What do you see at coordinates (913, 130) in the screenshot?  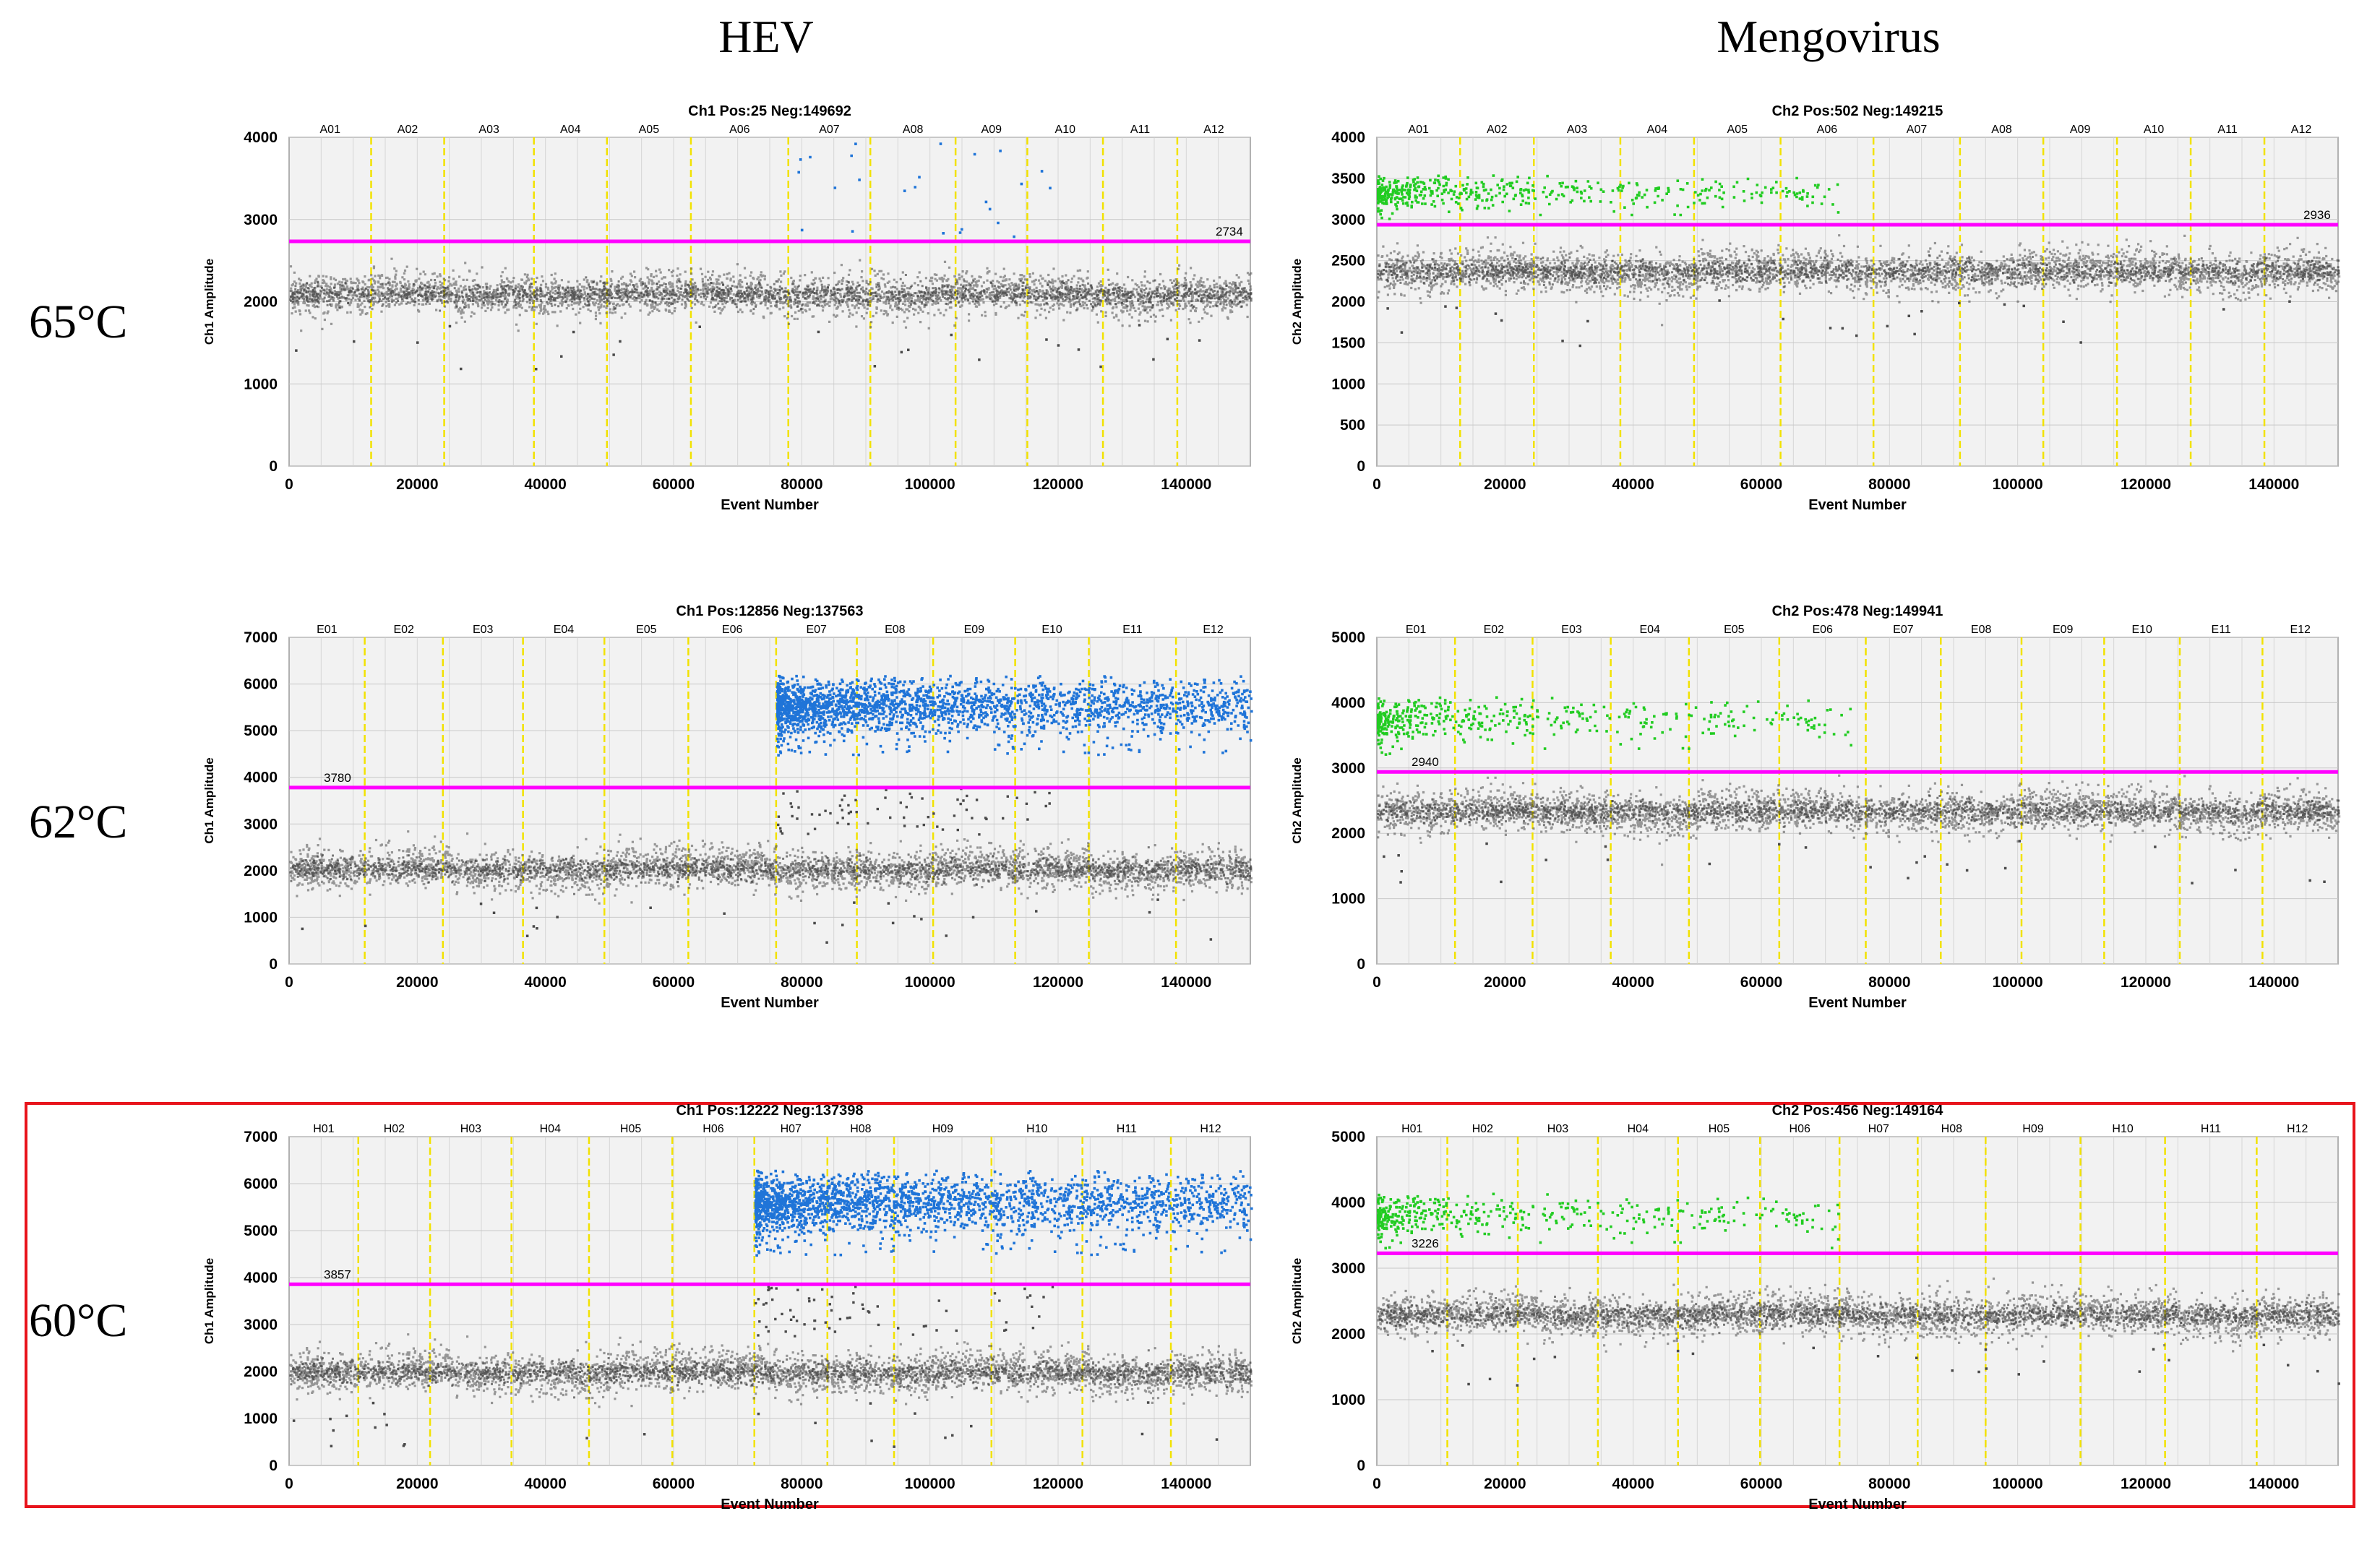 I see `well-label-a08: A08` at bounding box center [913, 130].